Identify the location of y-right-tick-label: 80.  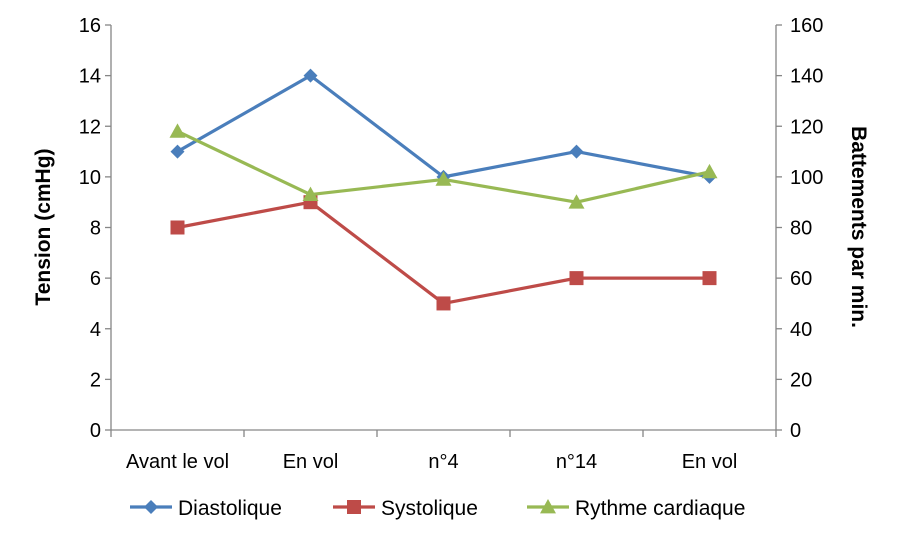
(801, 229).